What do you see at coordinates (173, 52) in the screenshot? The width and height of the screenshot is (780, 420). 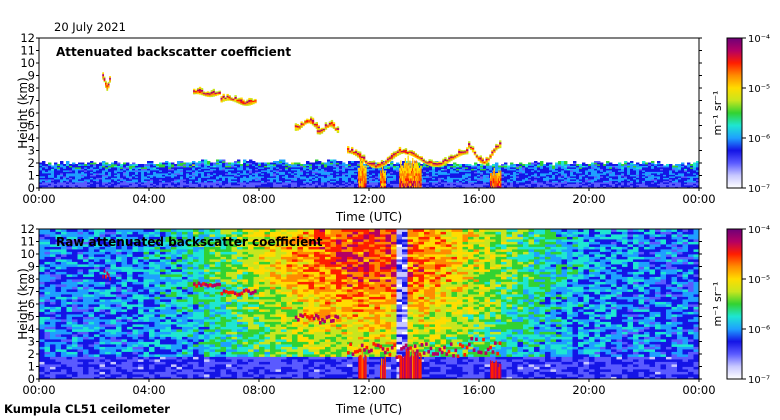 I see `panel-title-top: Attenuated backscatter coefficient` at bounding box center [173, 52].